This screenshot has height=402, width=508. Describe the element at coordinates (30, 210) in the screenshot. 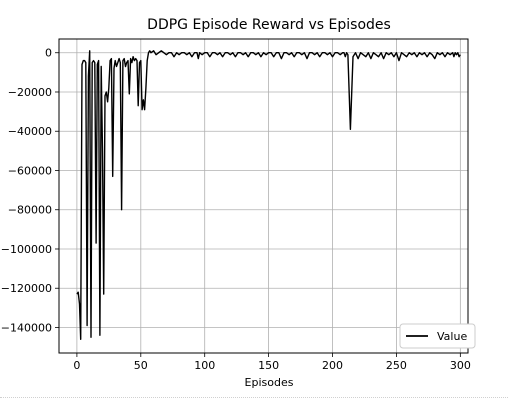

I see `y-tick-label: −80000` at that location.